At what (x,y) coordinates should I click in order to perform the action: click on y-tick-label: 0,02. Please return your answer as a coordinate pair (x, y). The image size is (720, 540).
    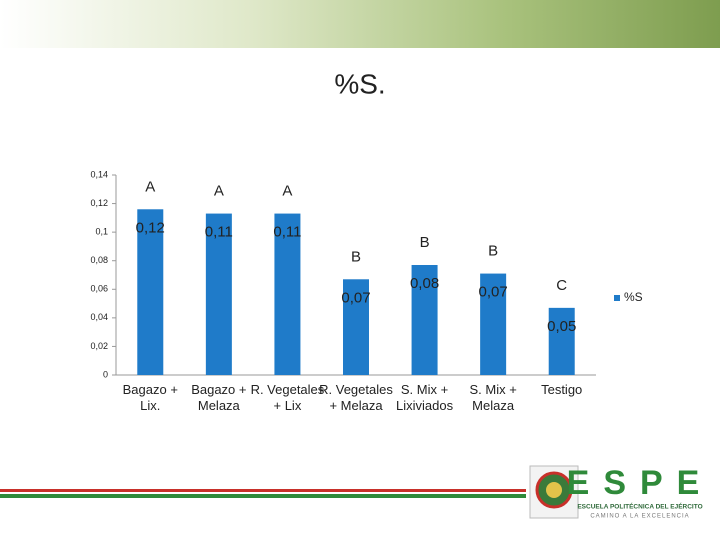
    Looking at the image, I should click on (99, 346).